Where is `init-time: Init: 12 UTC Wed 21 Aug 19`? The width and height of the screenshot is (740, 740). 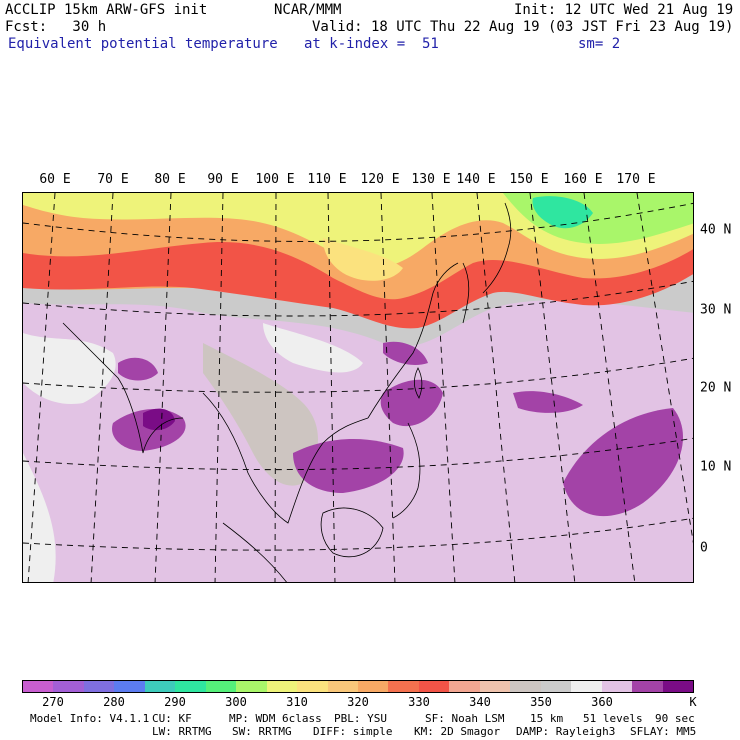 init-time: Init: 12 UTC Wed 21 Aug 19 is located at coordinates (624, 10).